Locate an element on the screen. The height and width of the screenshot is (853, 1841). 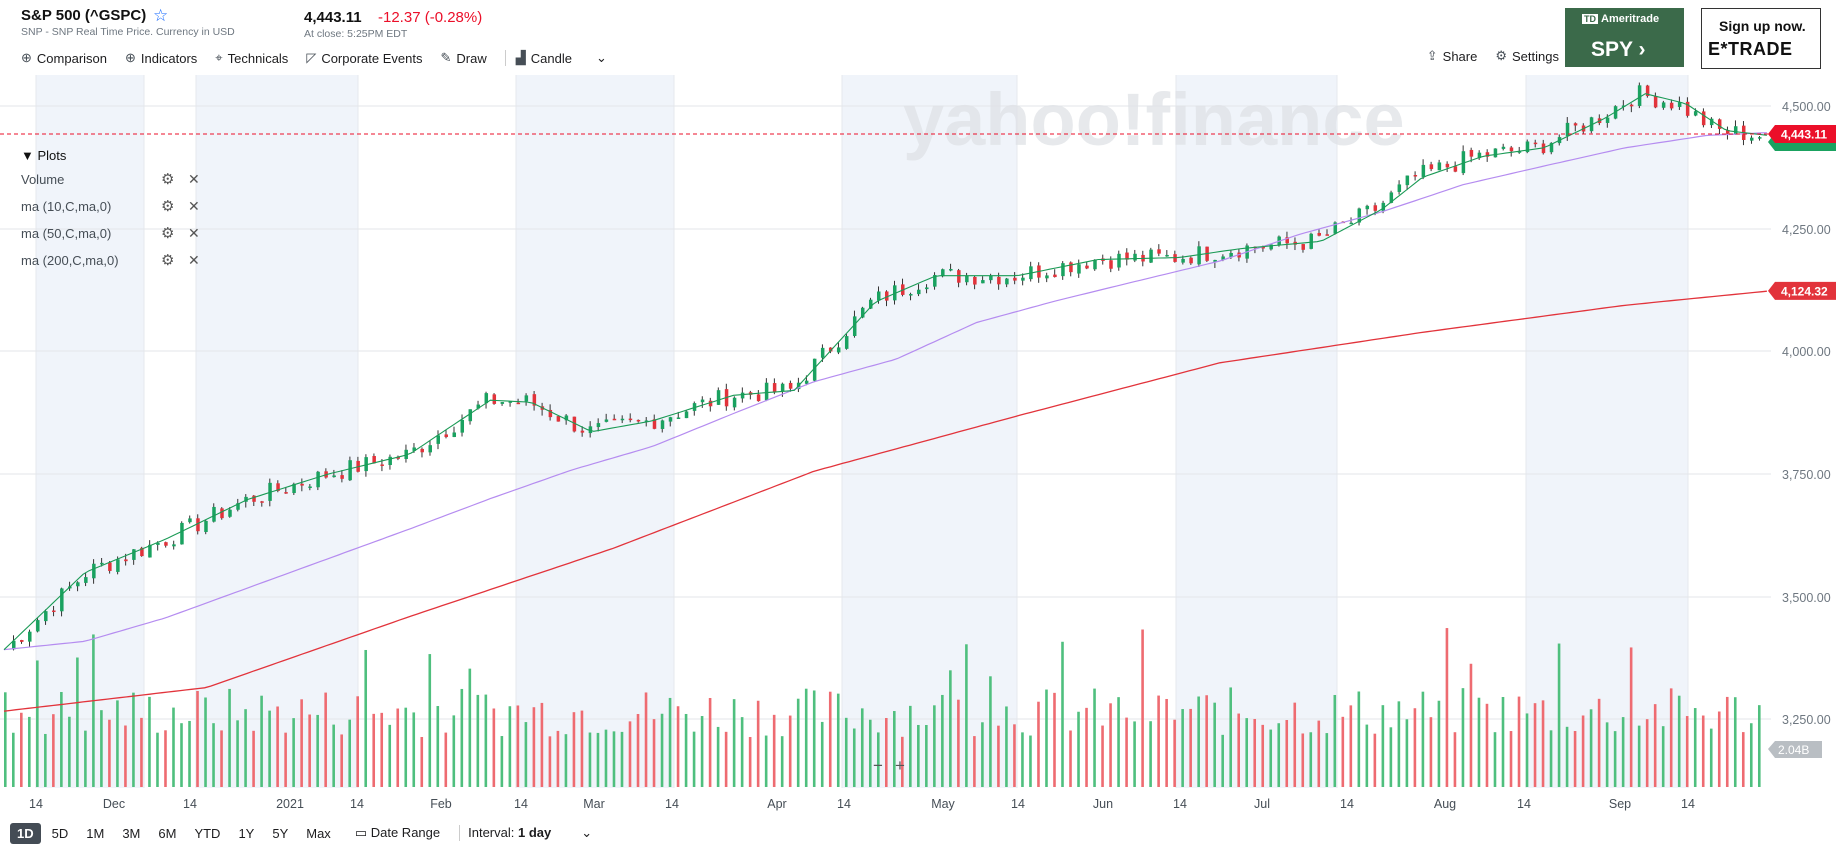
range-max: Max is located at coordinates (318, 833).